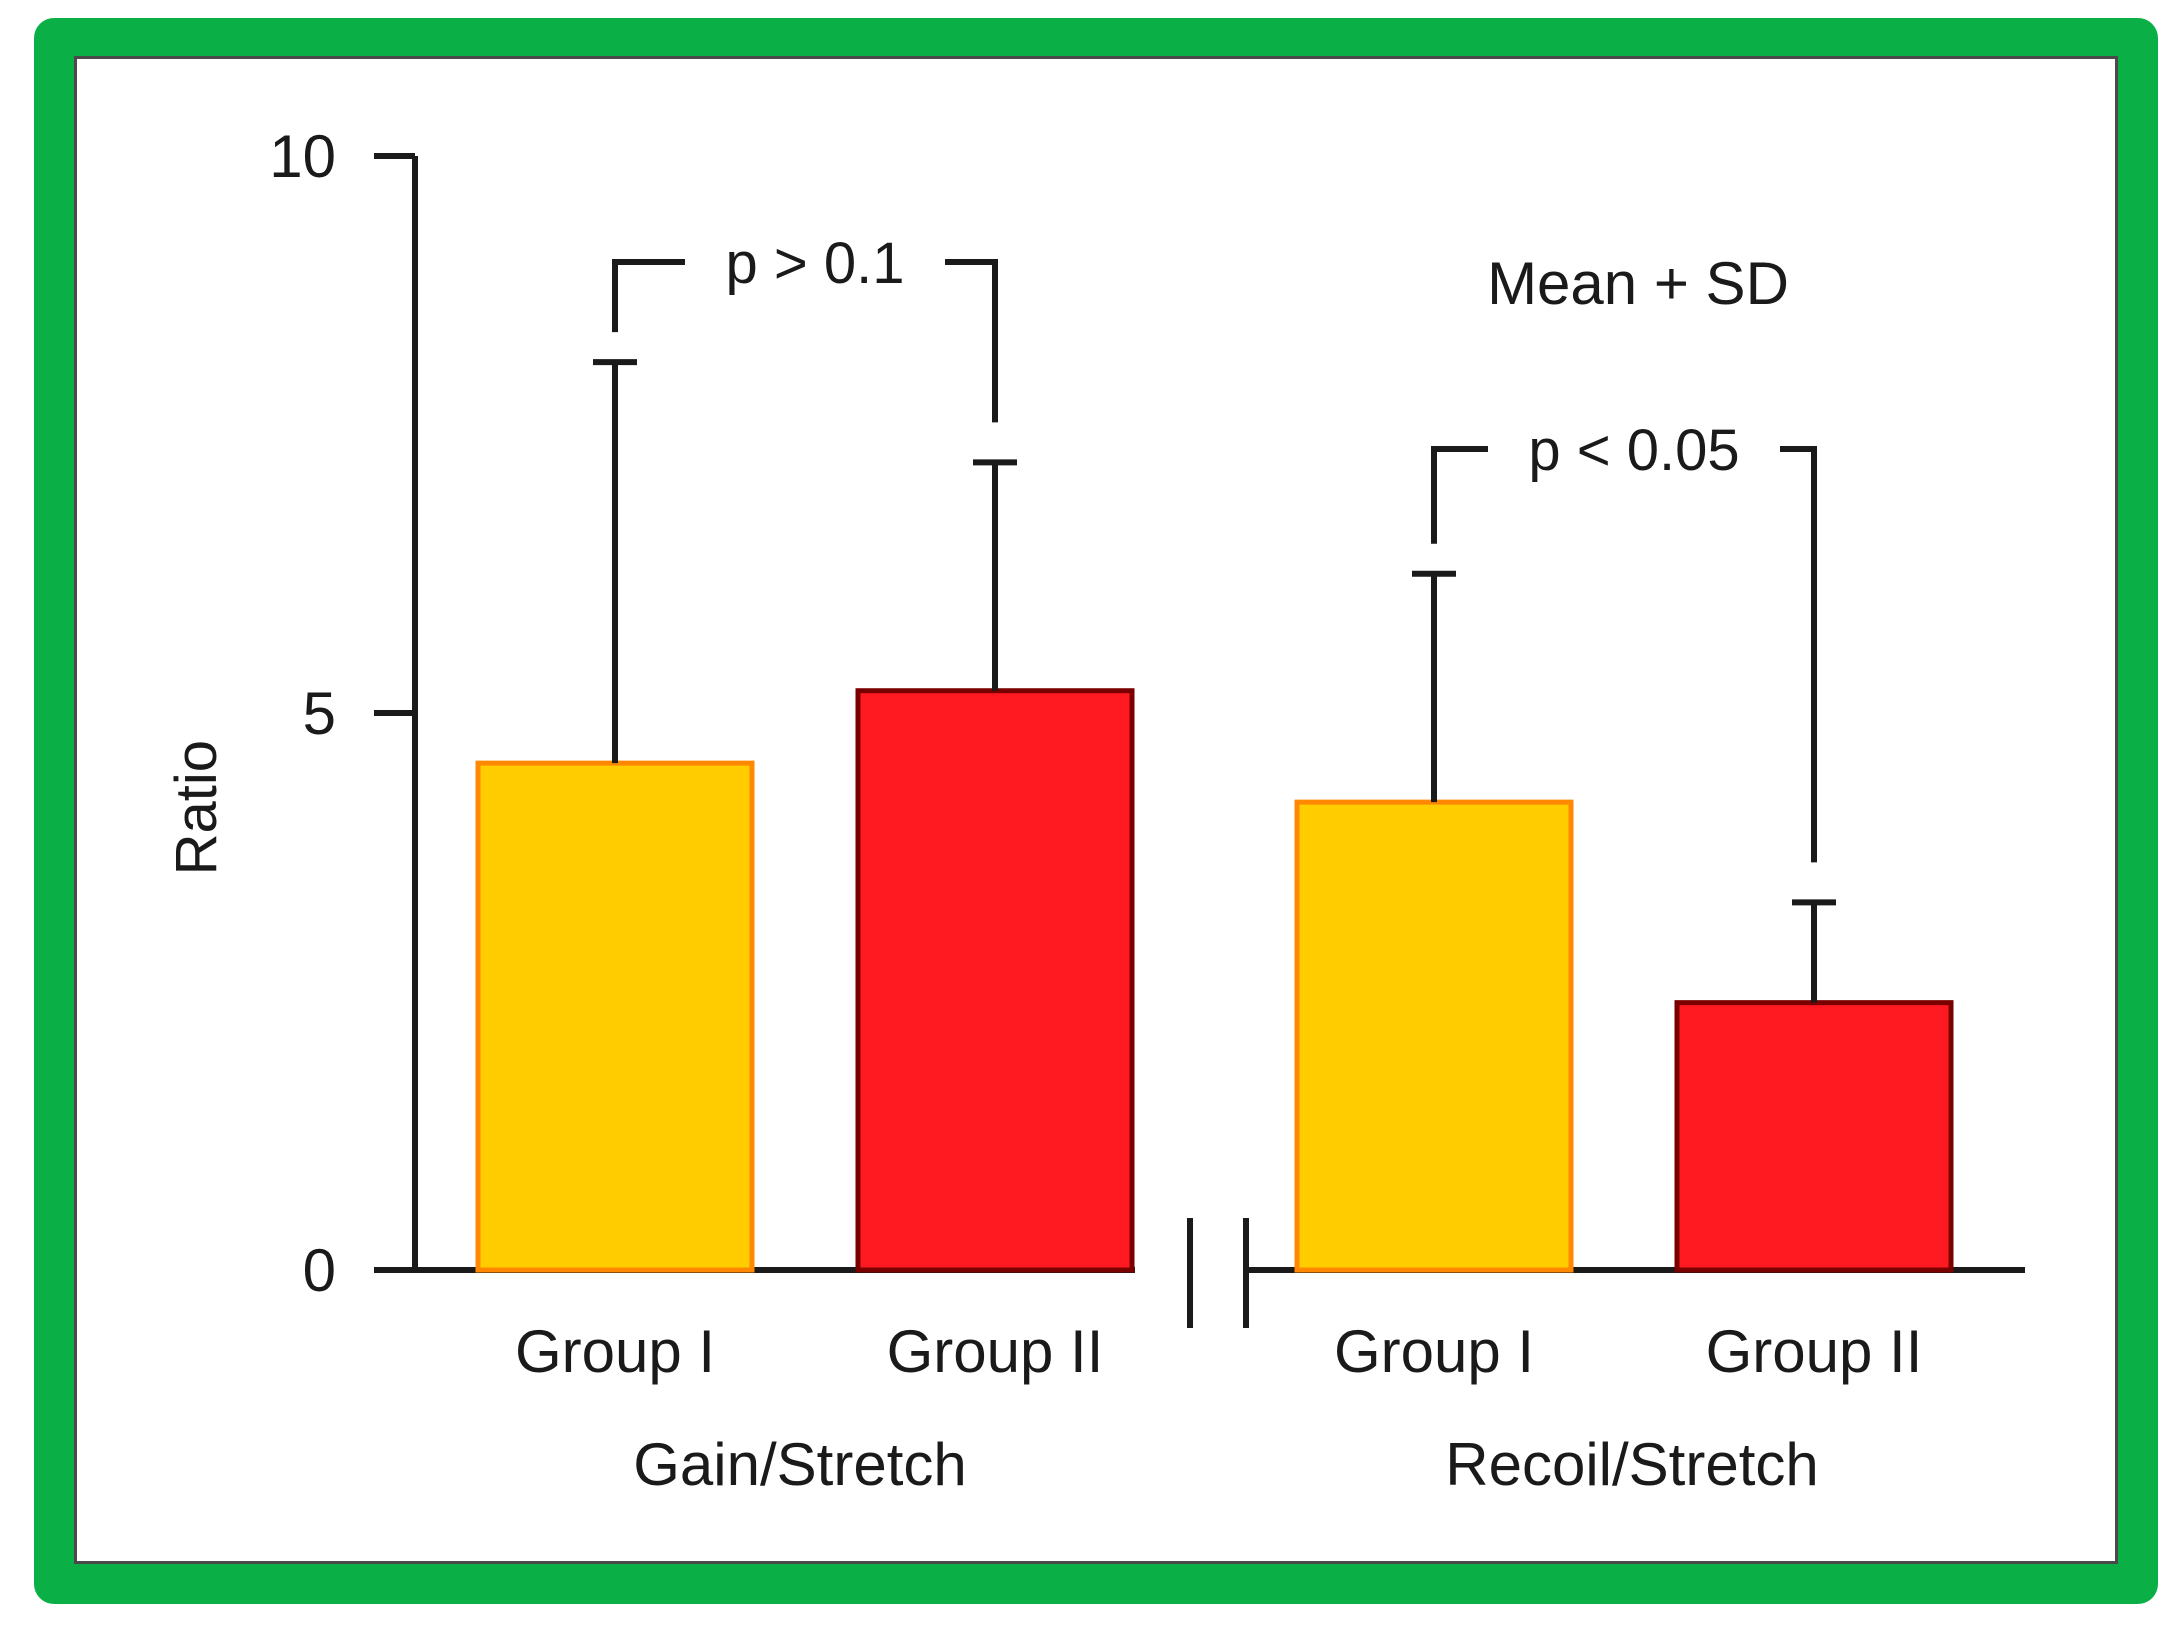 The image size is (2178, 1628). What do you see at coordinates (196, 807) in the screenshot?
I see `y-axis-label: Ratio` at bounding box center [196, 807].